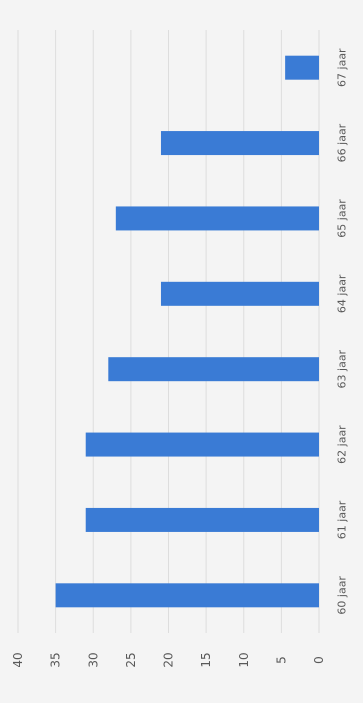 The image size is (363, 703). Describe the element at coordinates (206, 659) in the screenshot. I see `tick-label: 15` at that location.